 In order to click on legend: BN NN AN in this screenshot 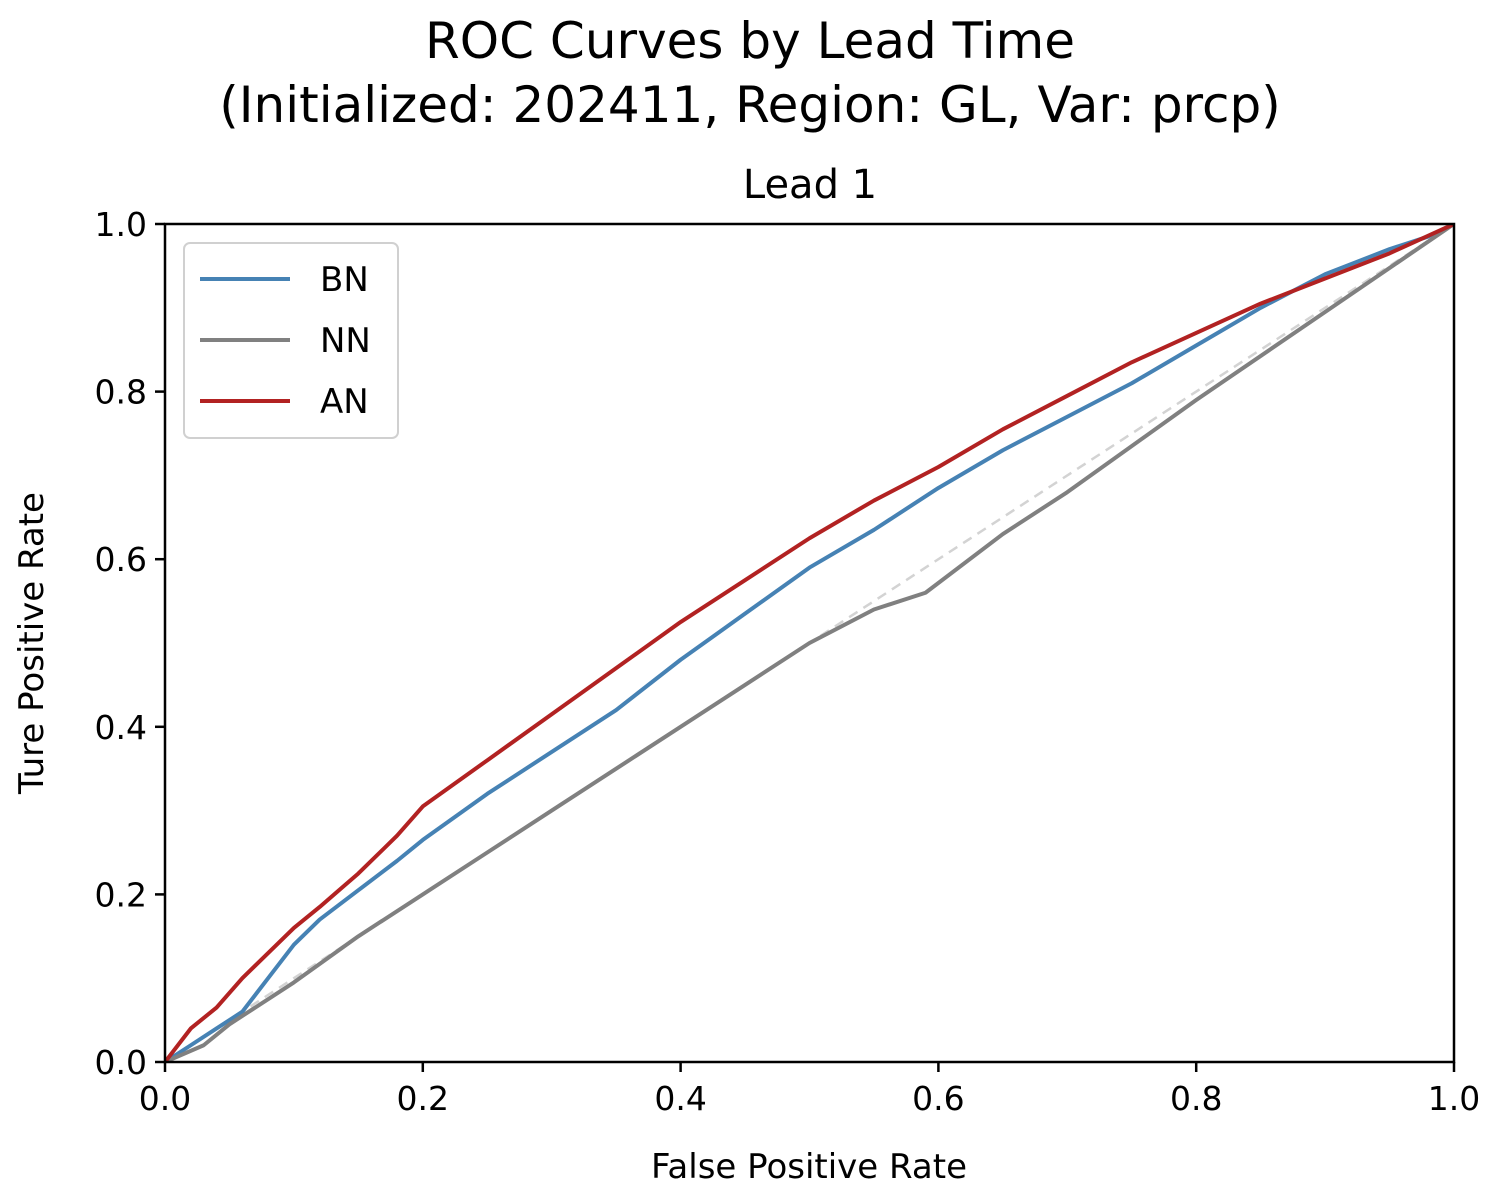, I will do `click(291, 340)`.